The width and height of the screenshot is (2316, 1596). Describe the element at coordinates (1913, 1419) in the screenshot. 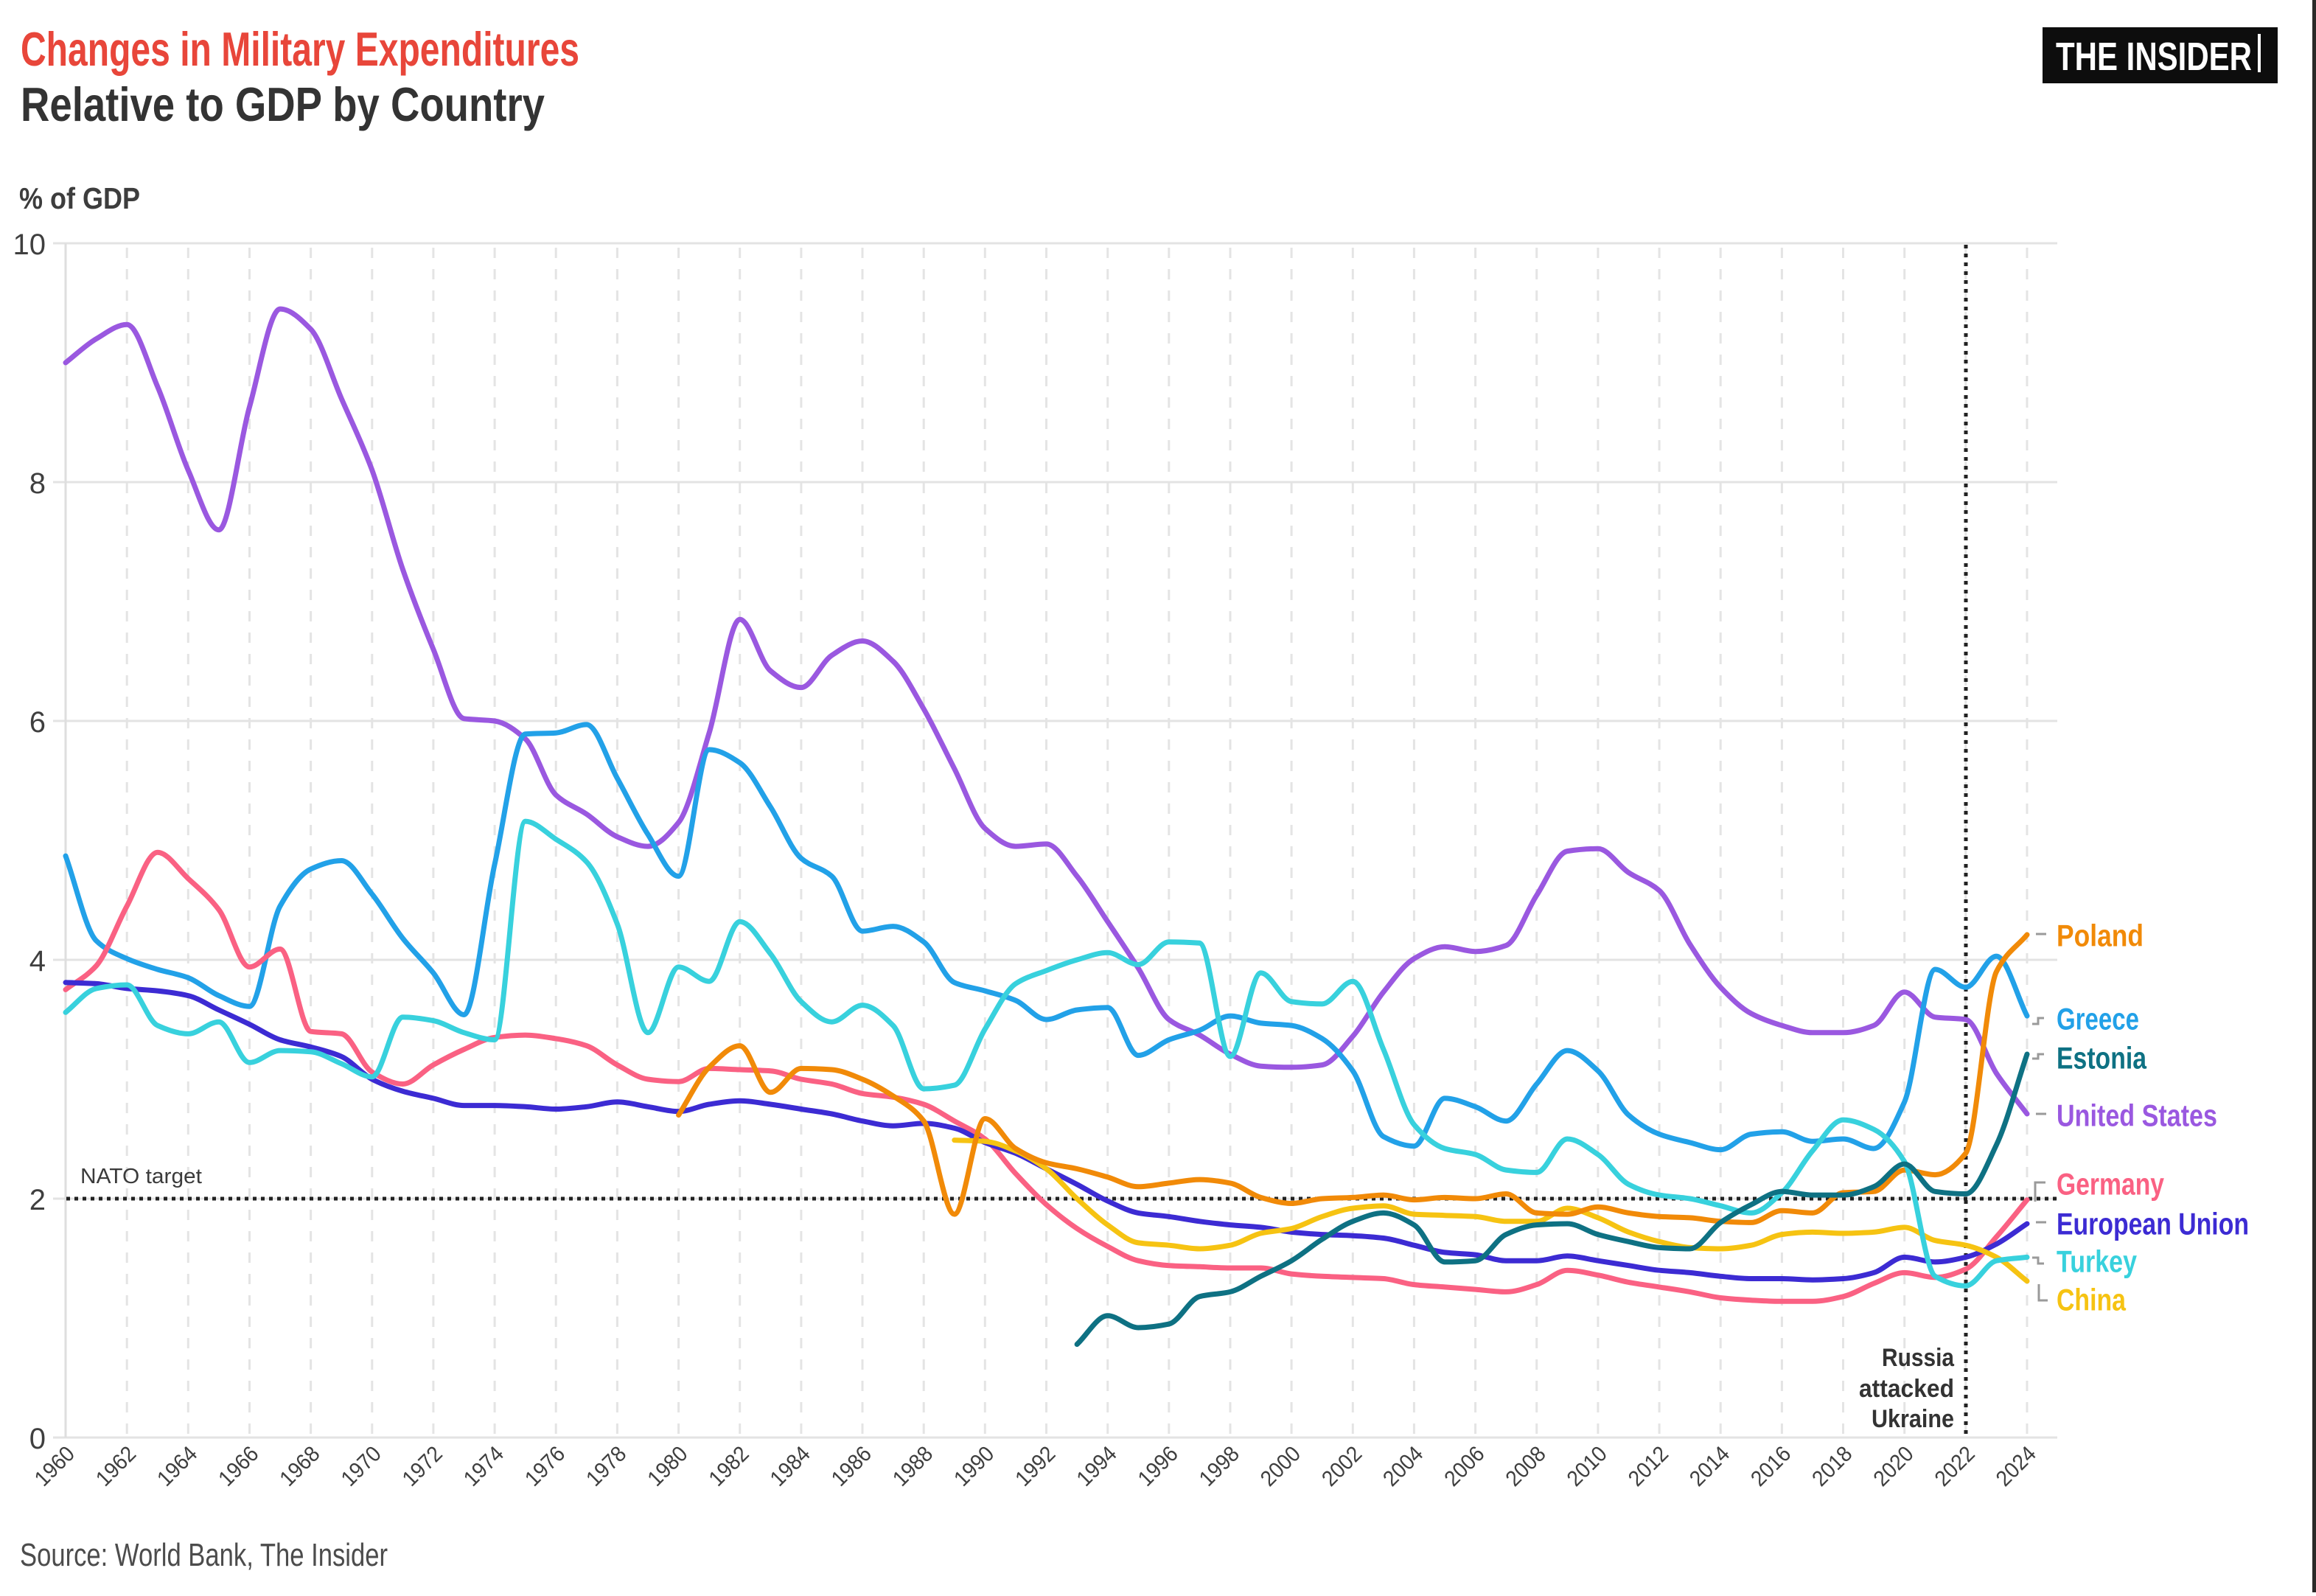

I see `svg-text: Ukraine` at that location.